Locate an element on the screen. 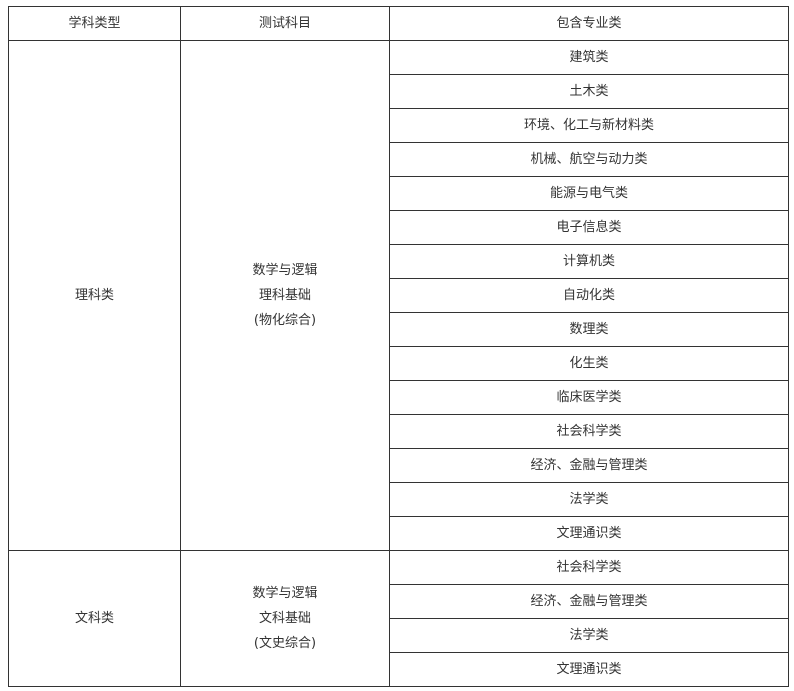 Image resolution: width=794 pixels, height=691 pixels. table-row: 临床医学类 is located at coordinates (399, 397).